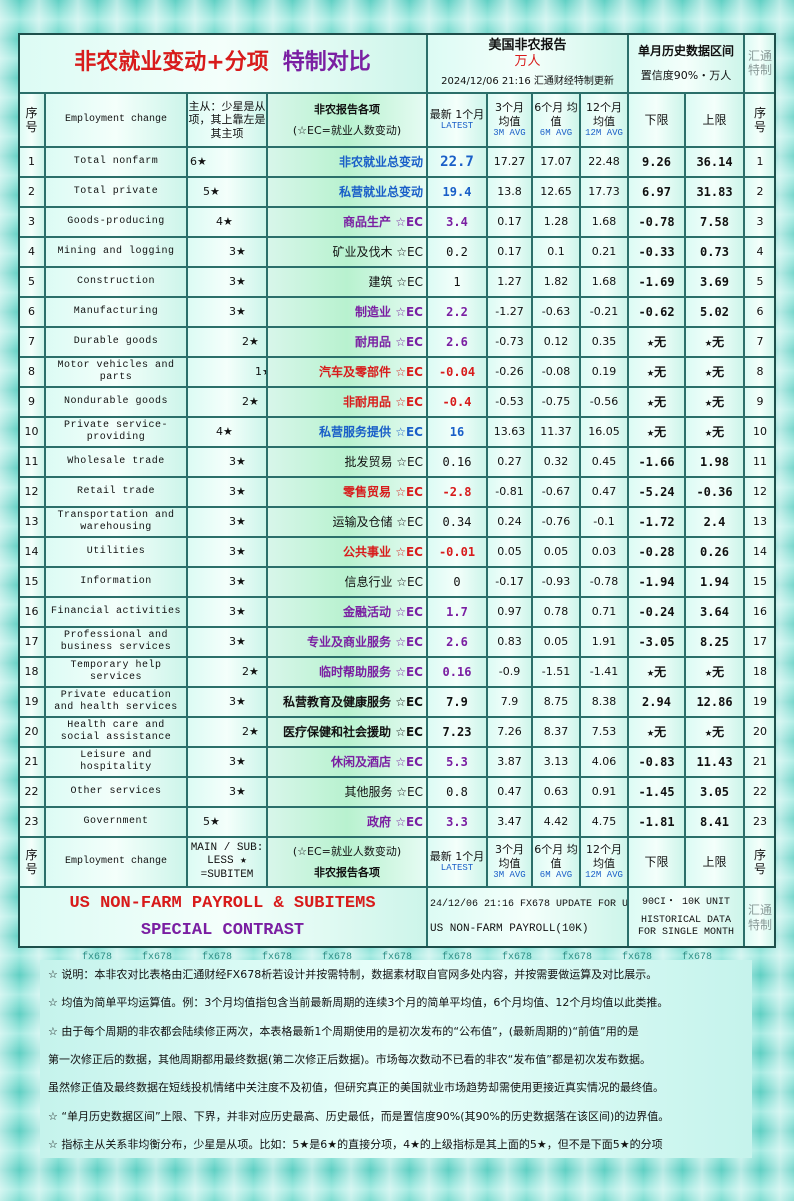 This screenshot has width=794, height=1201. What do you see at coordinates (604, 252) in the screenshot?
I see `row-m12: 0.21` at bounding box center [604, 252].